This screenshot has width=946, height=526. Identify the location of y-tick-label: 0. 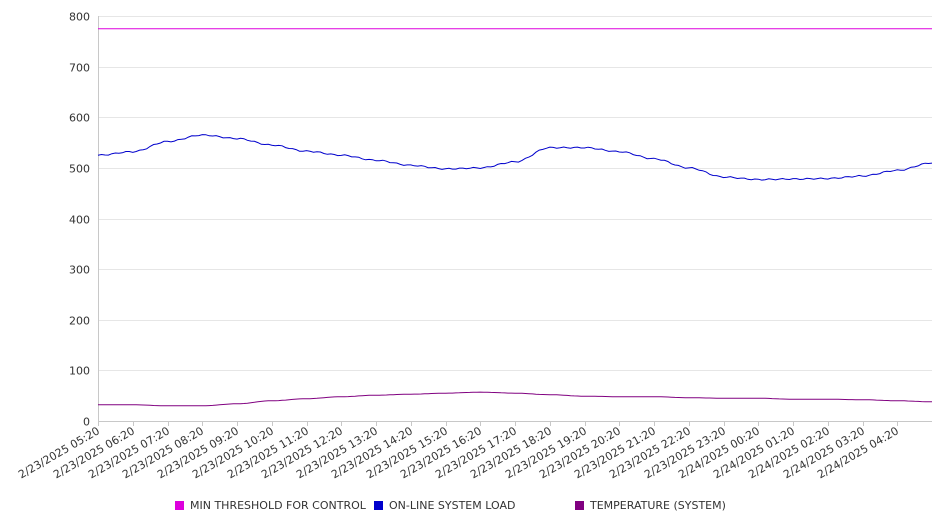
(86, 422).